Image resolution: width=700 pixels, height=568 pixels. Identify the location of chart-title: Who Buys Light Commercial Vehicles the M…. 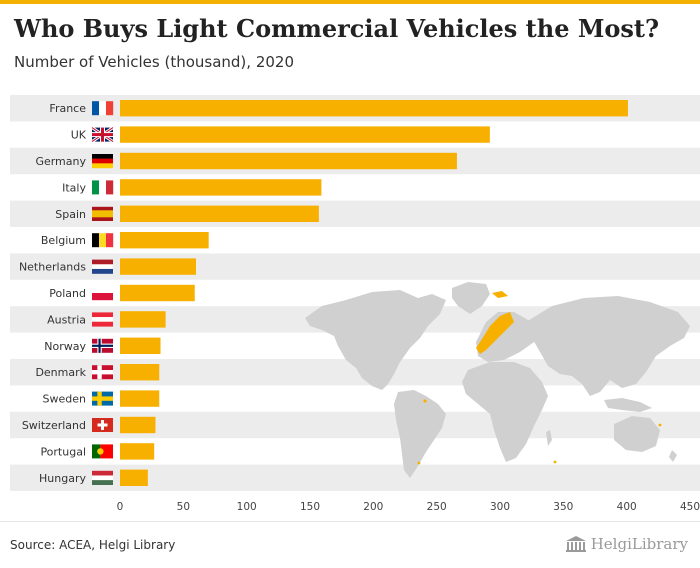
(337, 28).